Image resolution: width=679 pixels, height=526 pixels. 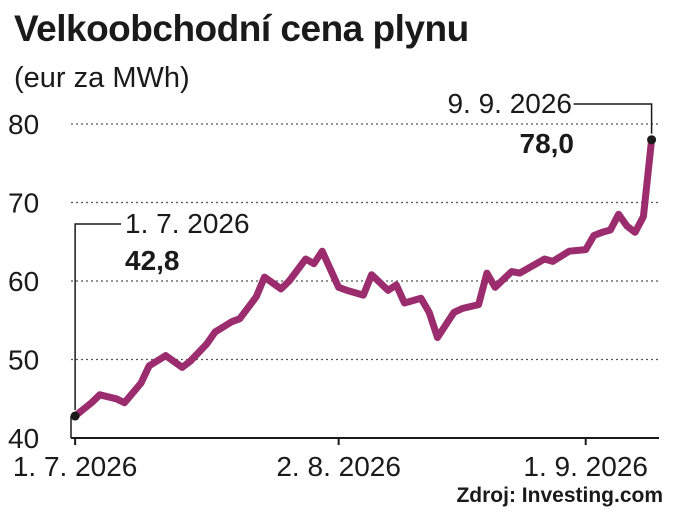 What do you see at coordinates (509, 103) in the screenshot?
I see `annotation-date: 9. 9. 2026` at bounding box center [509, 103].